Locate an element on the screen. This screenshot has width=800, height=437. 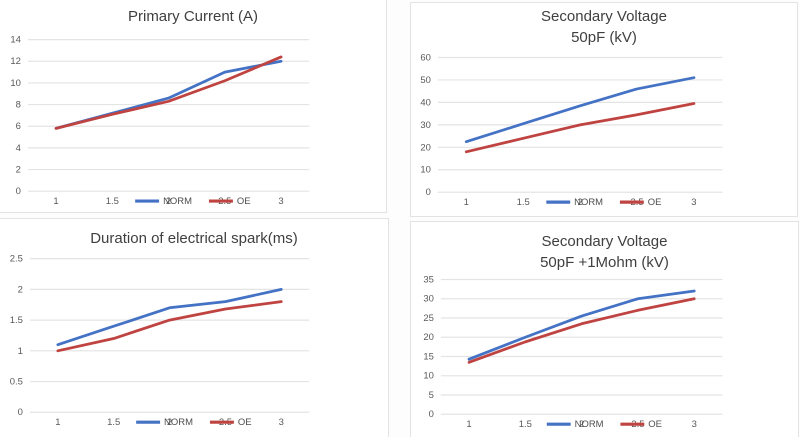
svg-text: 15 is located at coordinates (428, 356).